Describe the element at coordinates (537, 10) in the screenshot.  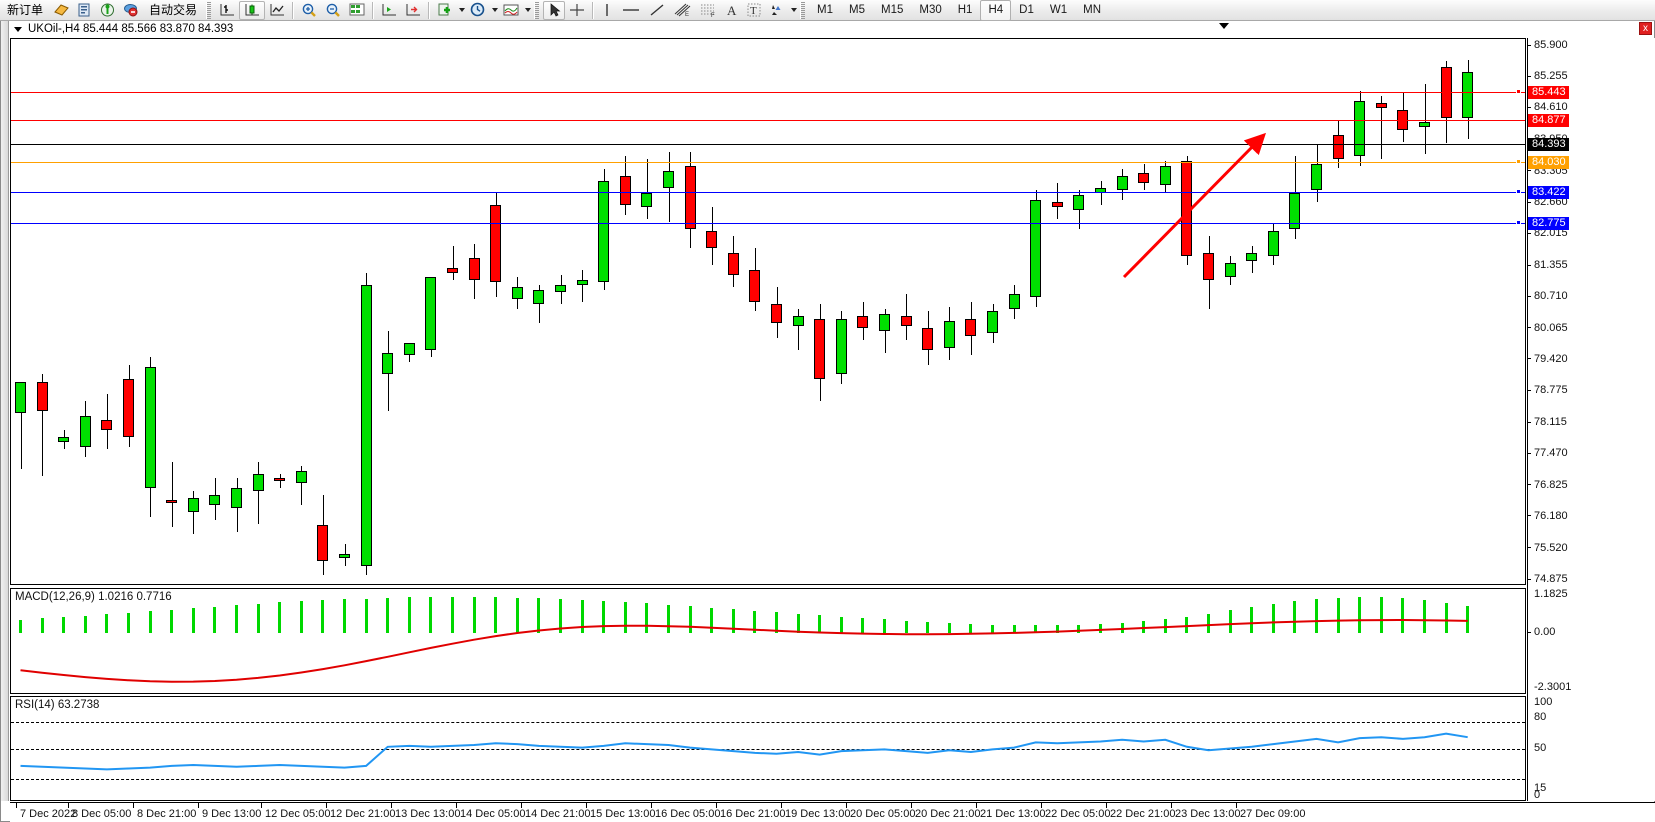
I see `toolbar-grip-tools` at that location.